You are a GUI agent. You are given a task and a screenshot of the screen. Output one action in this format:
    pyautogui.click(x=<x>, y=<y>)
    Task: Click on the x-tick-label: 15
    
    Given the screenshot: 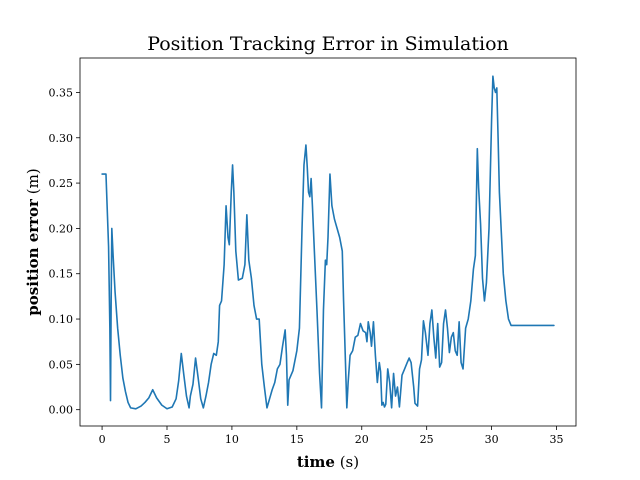 What is the action you would take?
    pyautogui.click(x=297, y=439)
    